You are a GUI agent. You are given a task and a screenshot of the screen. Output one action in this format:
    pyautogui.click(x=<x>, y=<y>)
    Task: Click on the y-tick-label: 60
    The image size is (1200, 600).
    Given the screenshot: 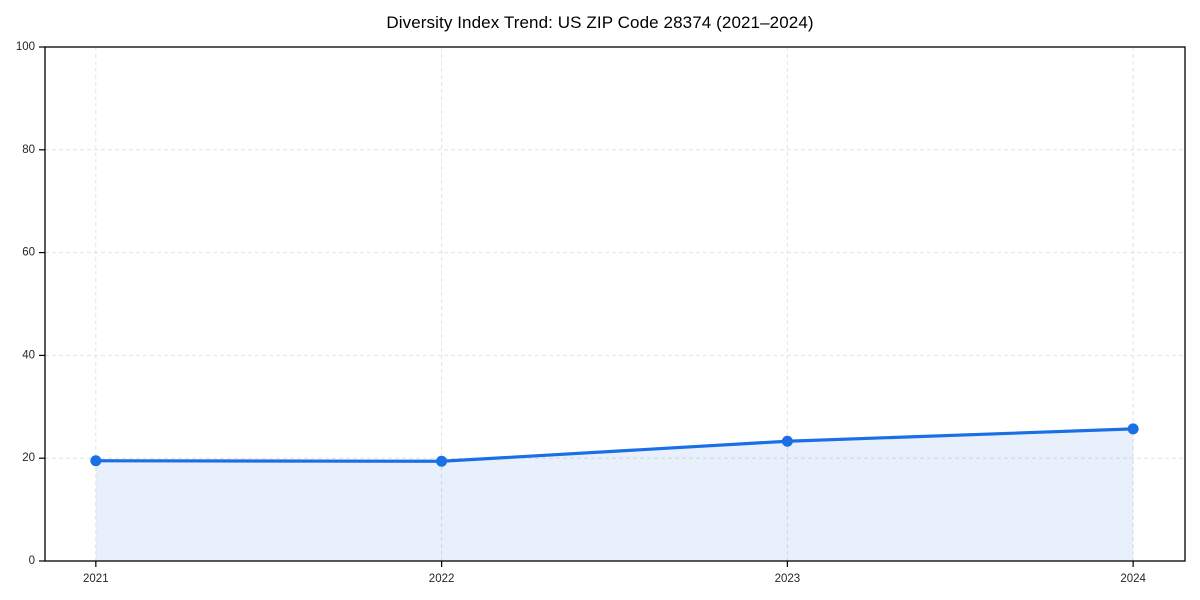 What is the action you would take?
    pyautogui.click(x=28, y=253)
    